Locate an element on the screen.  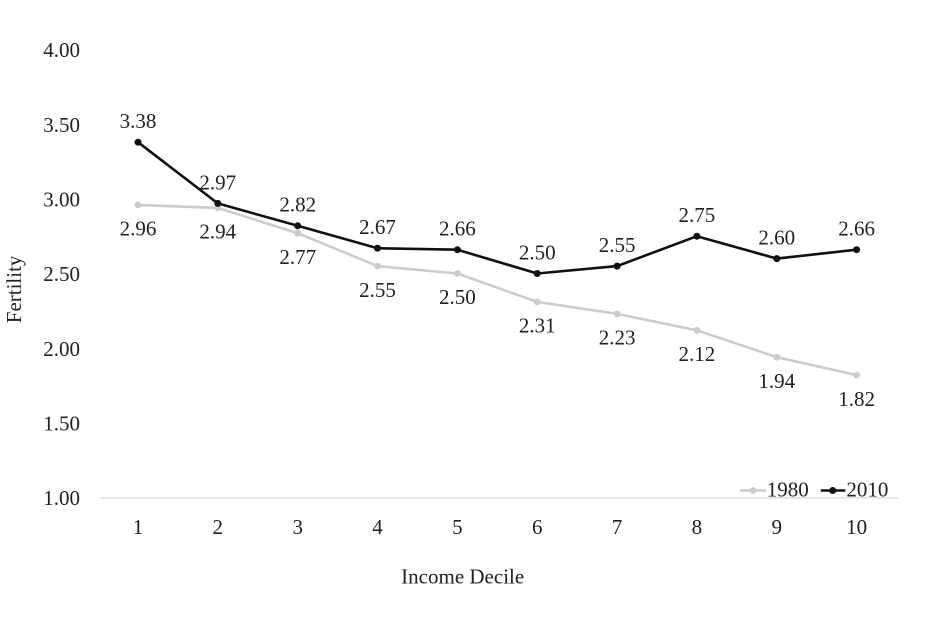
svg-text: Fertility is located at coordinates (14, 289).